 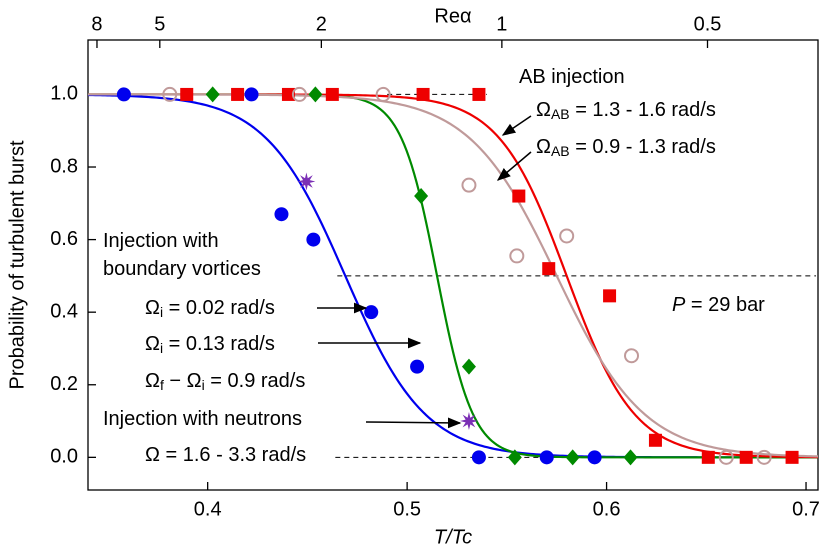 What do you see at coordinates (64, 94) in the screenshot?
I see `y-tick-label: 1.0` at bounding box center [64, 94].